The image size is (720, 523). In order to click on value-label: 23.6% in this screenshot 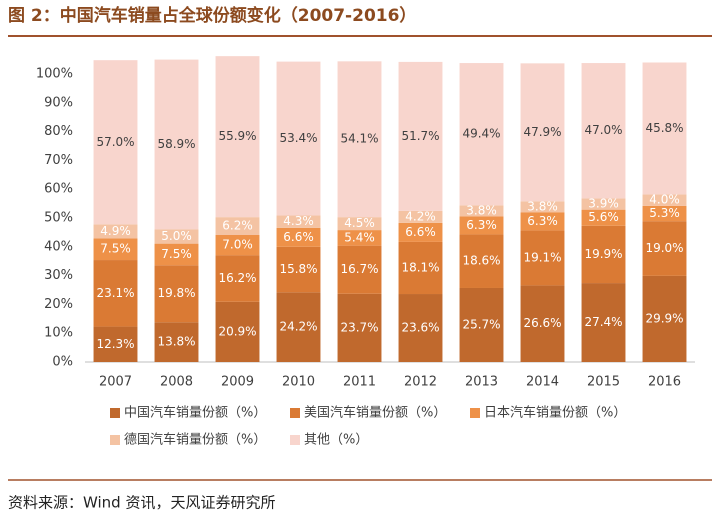, I will do `click(420, 328)`.